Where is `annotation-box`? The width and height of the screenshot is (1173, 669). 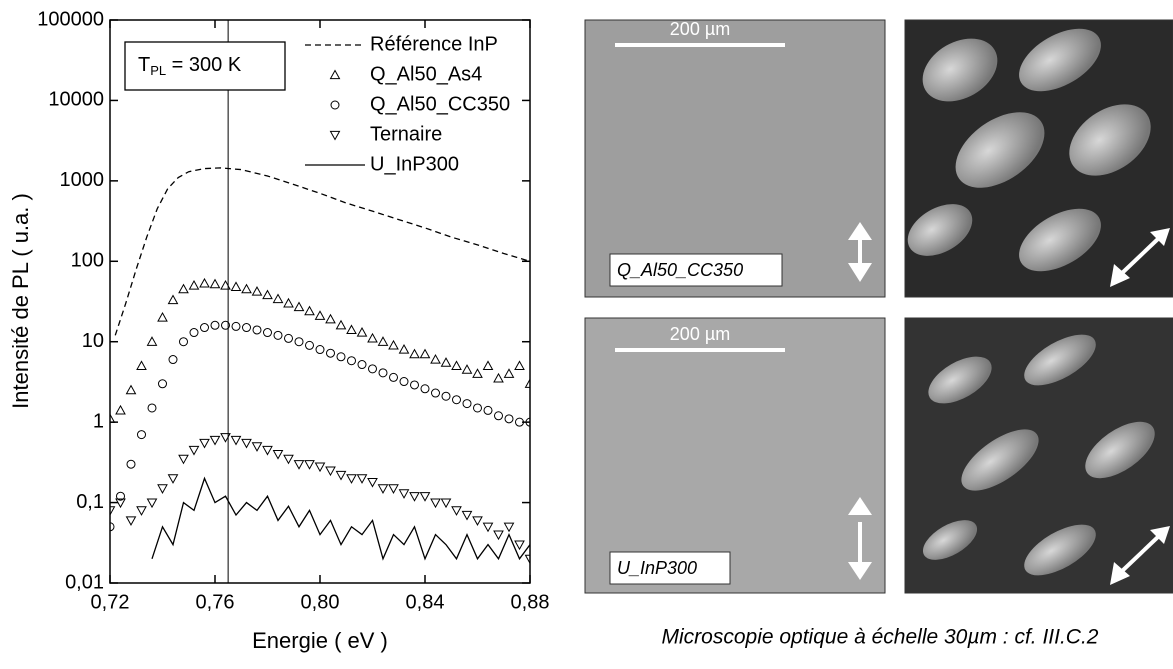
annotation-box is located at coordinates (205, 66).